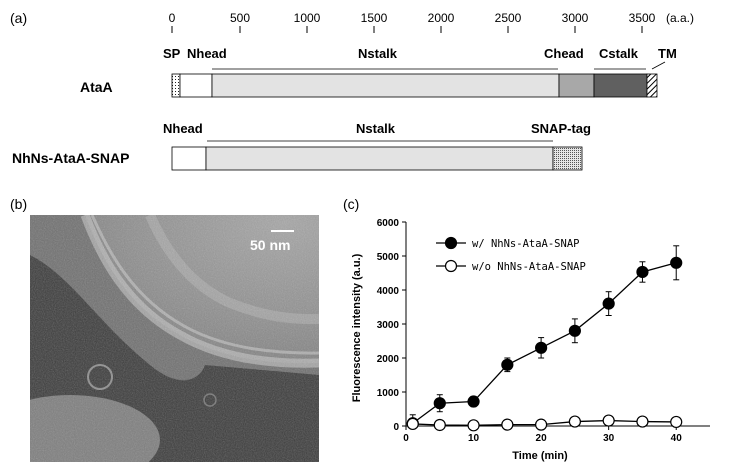  I want to click on construct-nhead-segment, so click(189, 158).